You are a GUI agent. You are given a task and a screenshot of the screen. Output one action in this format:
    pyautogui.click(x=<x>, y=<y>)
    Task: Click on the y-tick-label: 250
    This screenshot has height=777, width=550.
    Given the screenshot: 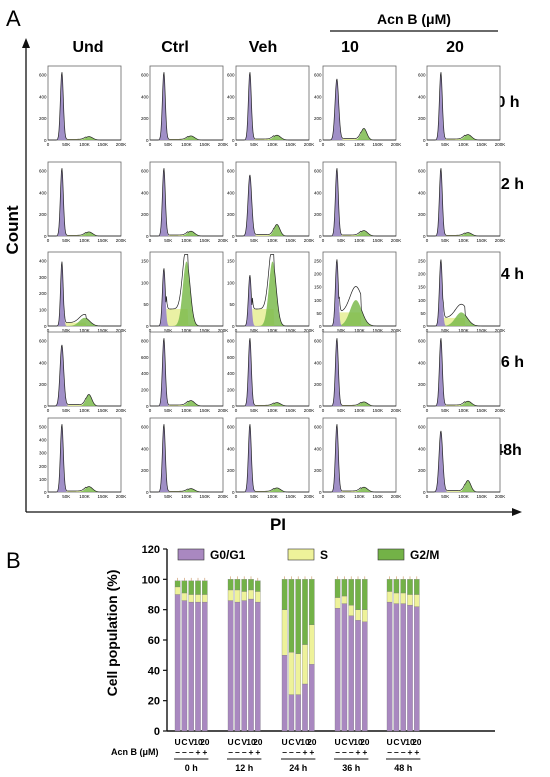 What is the action you would take?
    pyautogui.click(x=318, y=261)
    